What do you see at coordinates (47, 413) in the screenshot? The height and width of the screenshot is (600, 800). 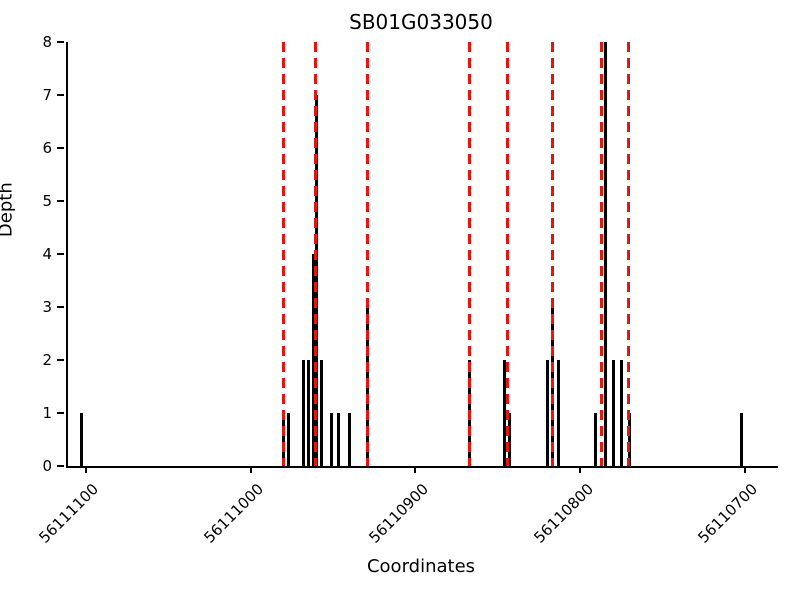 I see `y-tick-label: 1` at bounding box center [47, 413].